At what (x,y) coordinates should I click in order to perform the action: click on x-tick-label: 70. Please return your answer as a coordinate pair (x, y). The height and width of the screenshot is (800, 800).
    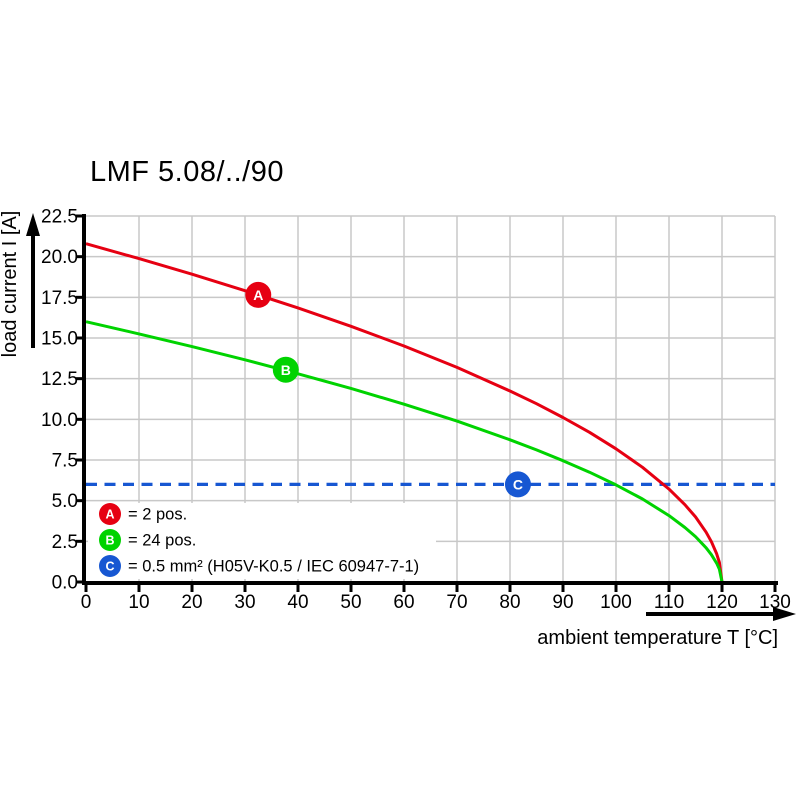
    Looking at the image, I should click on (456, 602).